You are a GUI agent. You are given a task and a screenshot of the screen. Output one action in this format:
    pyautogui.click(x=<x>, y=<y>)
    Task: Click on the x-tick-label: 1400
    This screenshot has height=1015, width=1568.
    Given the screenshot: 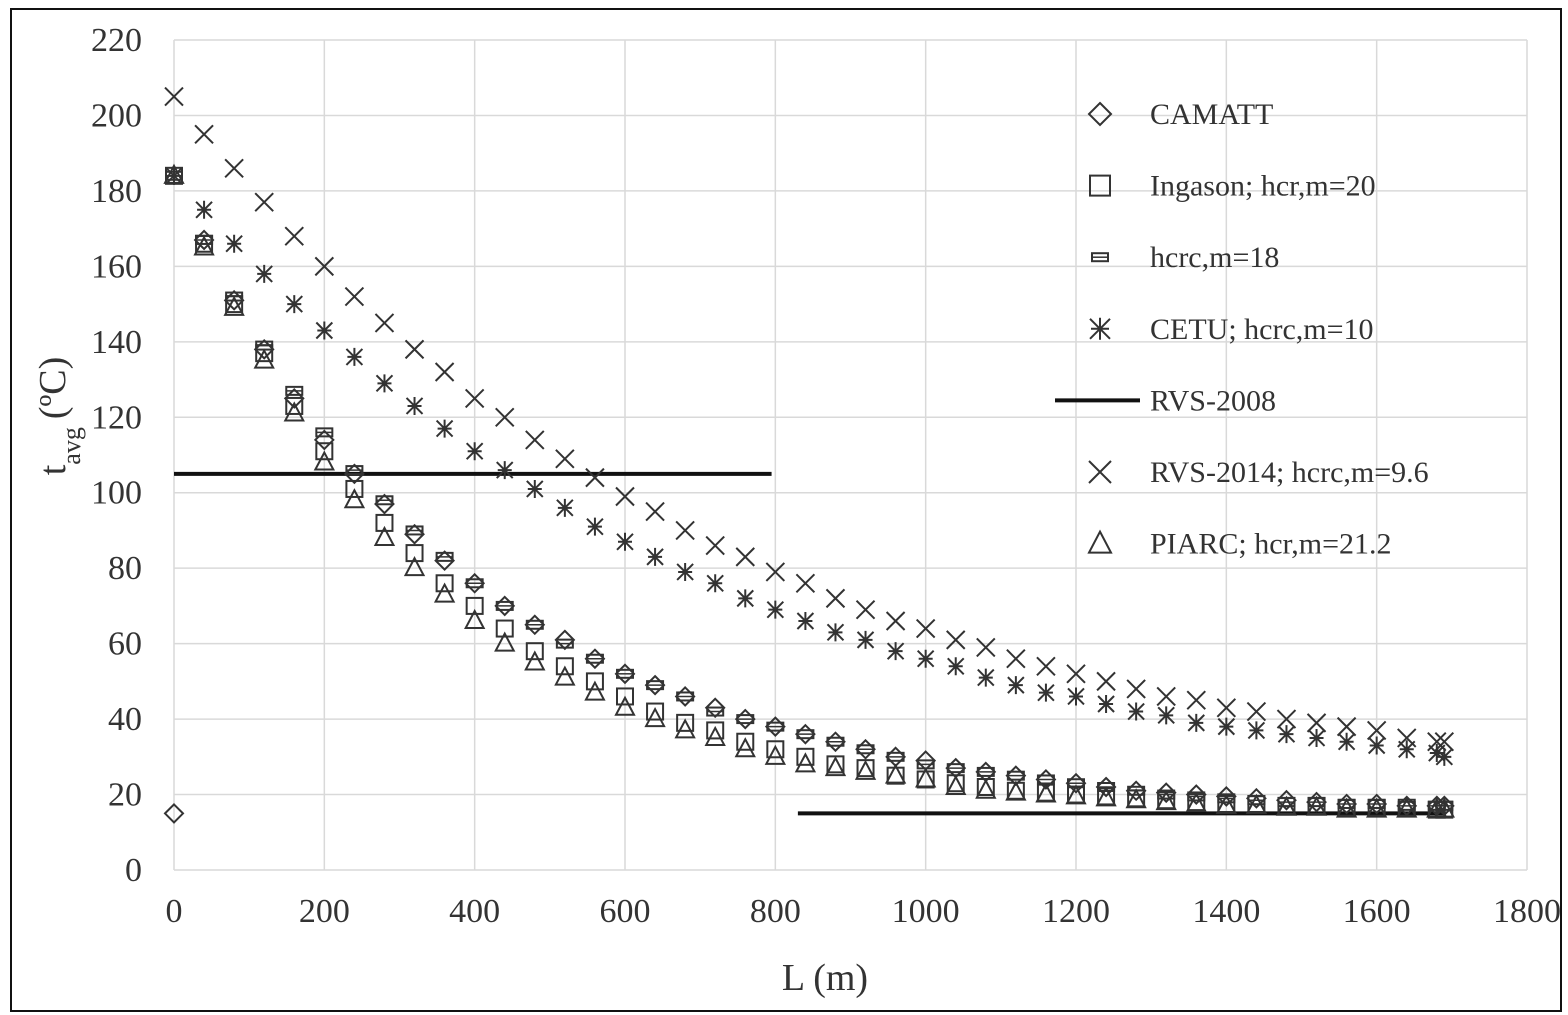 What is the action you would take?
    pyautogui.click(x=1226, y=911)
    